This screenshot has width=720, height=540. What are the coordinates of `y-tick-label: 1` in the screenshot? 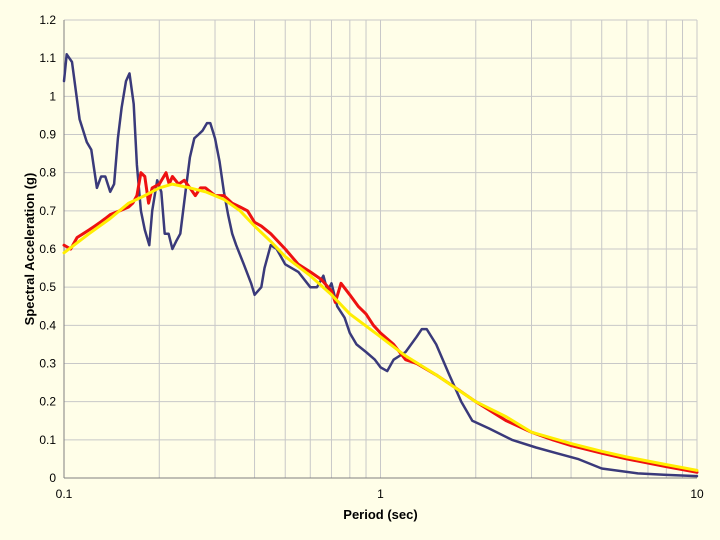 It's located at (52, 96).